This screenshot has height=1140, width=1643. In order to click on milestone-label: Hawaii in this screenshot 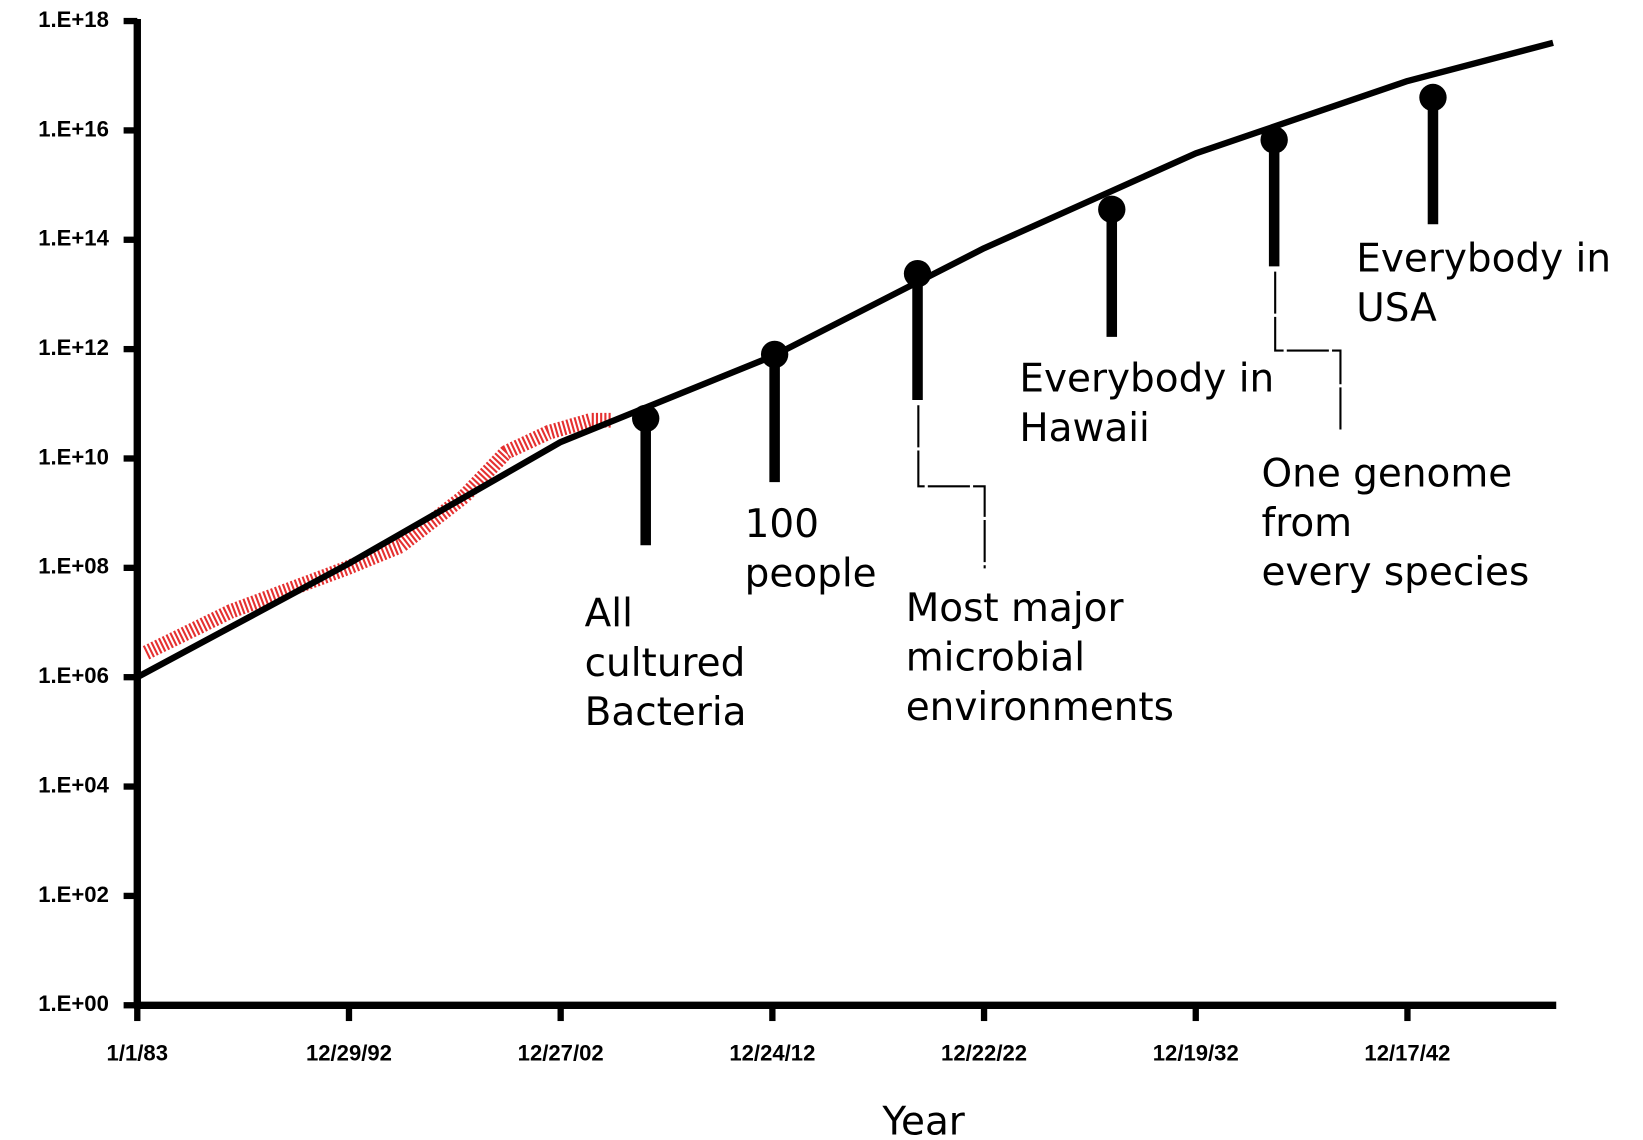, I will do `click(1084, 428)`.